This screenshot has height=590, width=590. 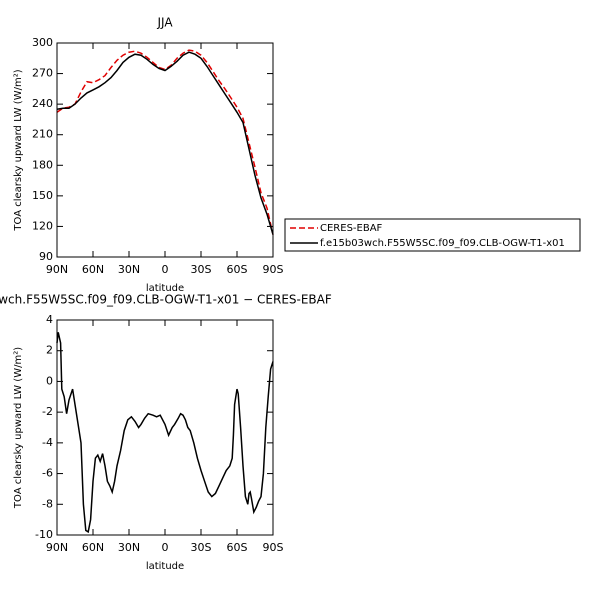 What do you see at coordinates (49, 380) in the screenshot?
I see `y-tick-label: 0` at bounding box center [49, 380].